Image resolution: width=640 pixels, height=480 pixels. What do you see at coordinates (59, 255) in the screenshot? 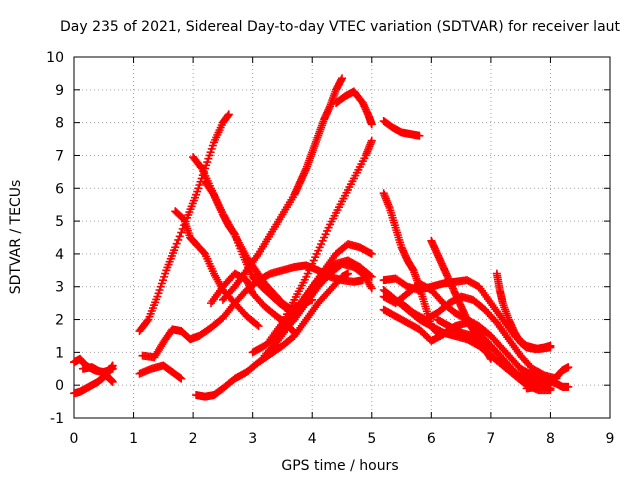
I see `y-tick-label: 4` at bounding box center [59, 255].